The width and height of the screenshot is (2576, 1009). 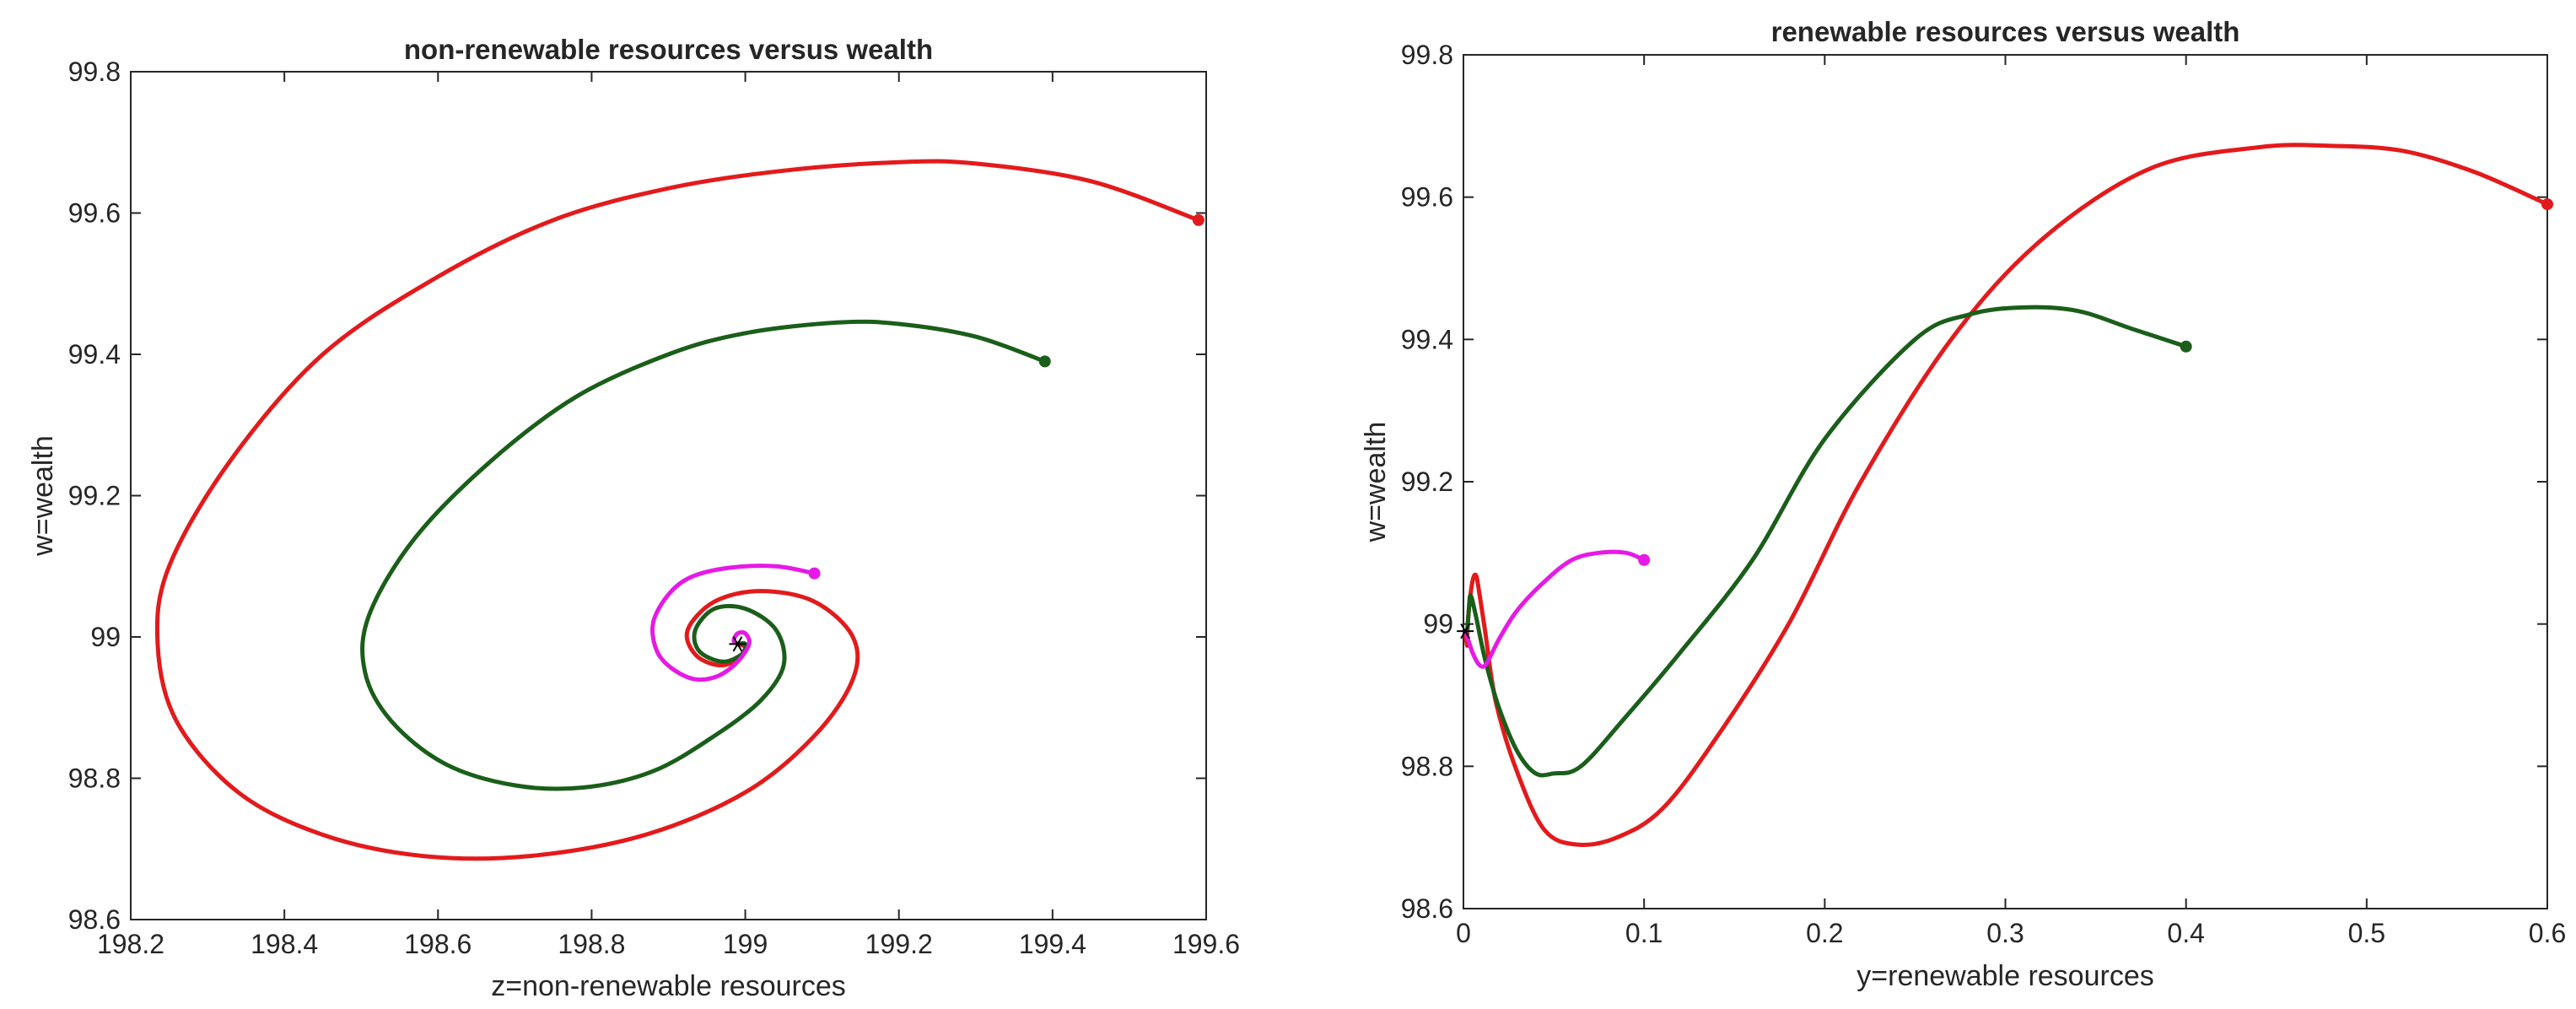 What do you see at coordinates (438, 944) in the screenshot?
I see `x-tick-label: 198.6` at bounding box center [438, 944].